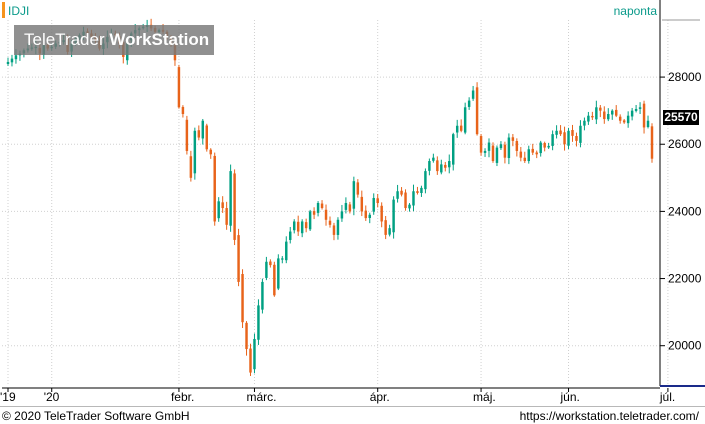 This screenshot has width=705, height=424. I want to click on x-tick-label: '20, so click(52, 397).